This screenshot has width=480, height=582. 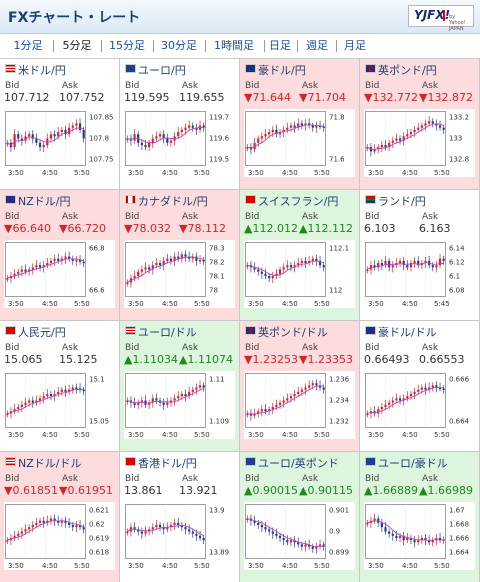 What do you see at coordinates (413, 463) in the screenshot?
I see `pair-name: ユーロ/豪ドル` at bounding box center [413, 463].